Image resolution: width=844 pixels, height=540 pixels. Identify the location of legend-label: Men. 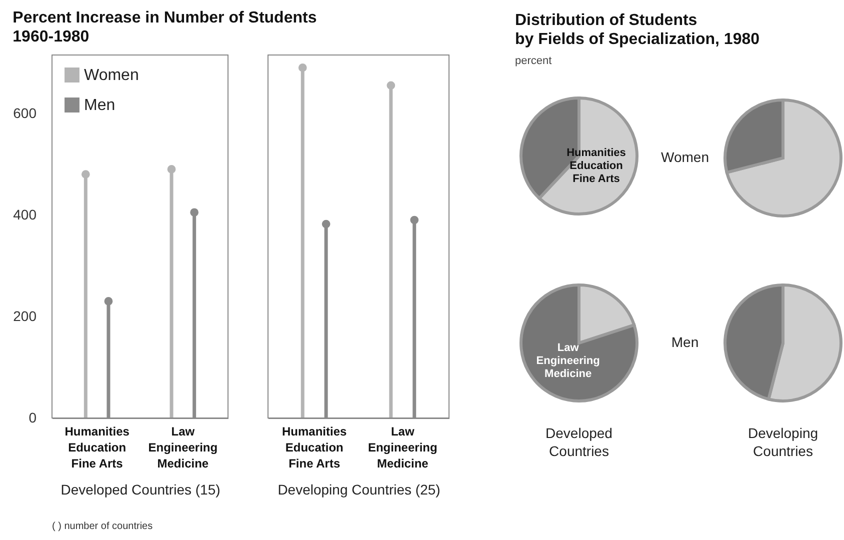
(100, 105).